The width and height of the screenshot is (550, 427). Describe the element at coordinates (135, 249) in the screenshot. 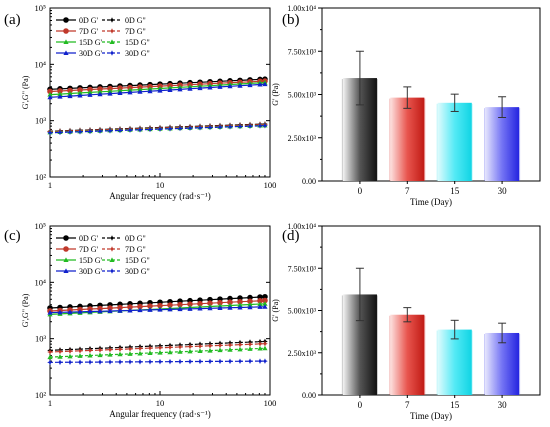

I see `legend-label: 7D G"` at that location.